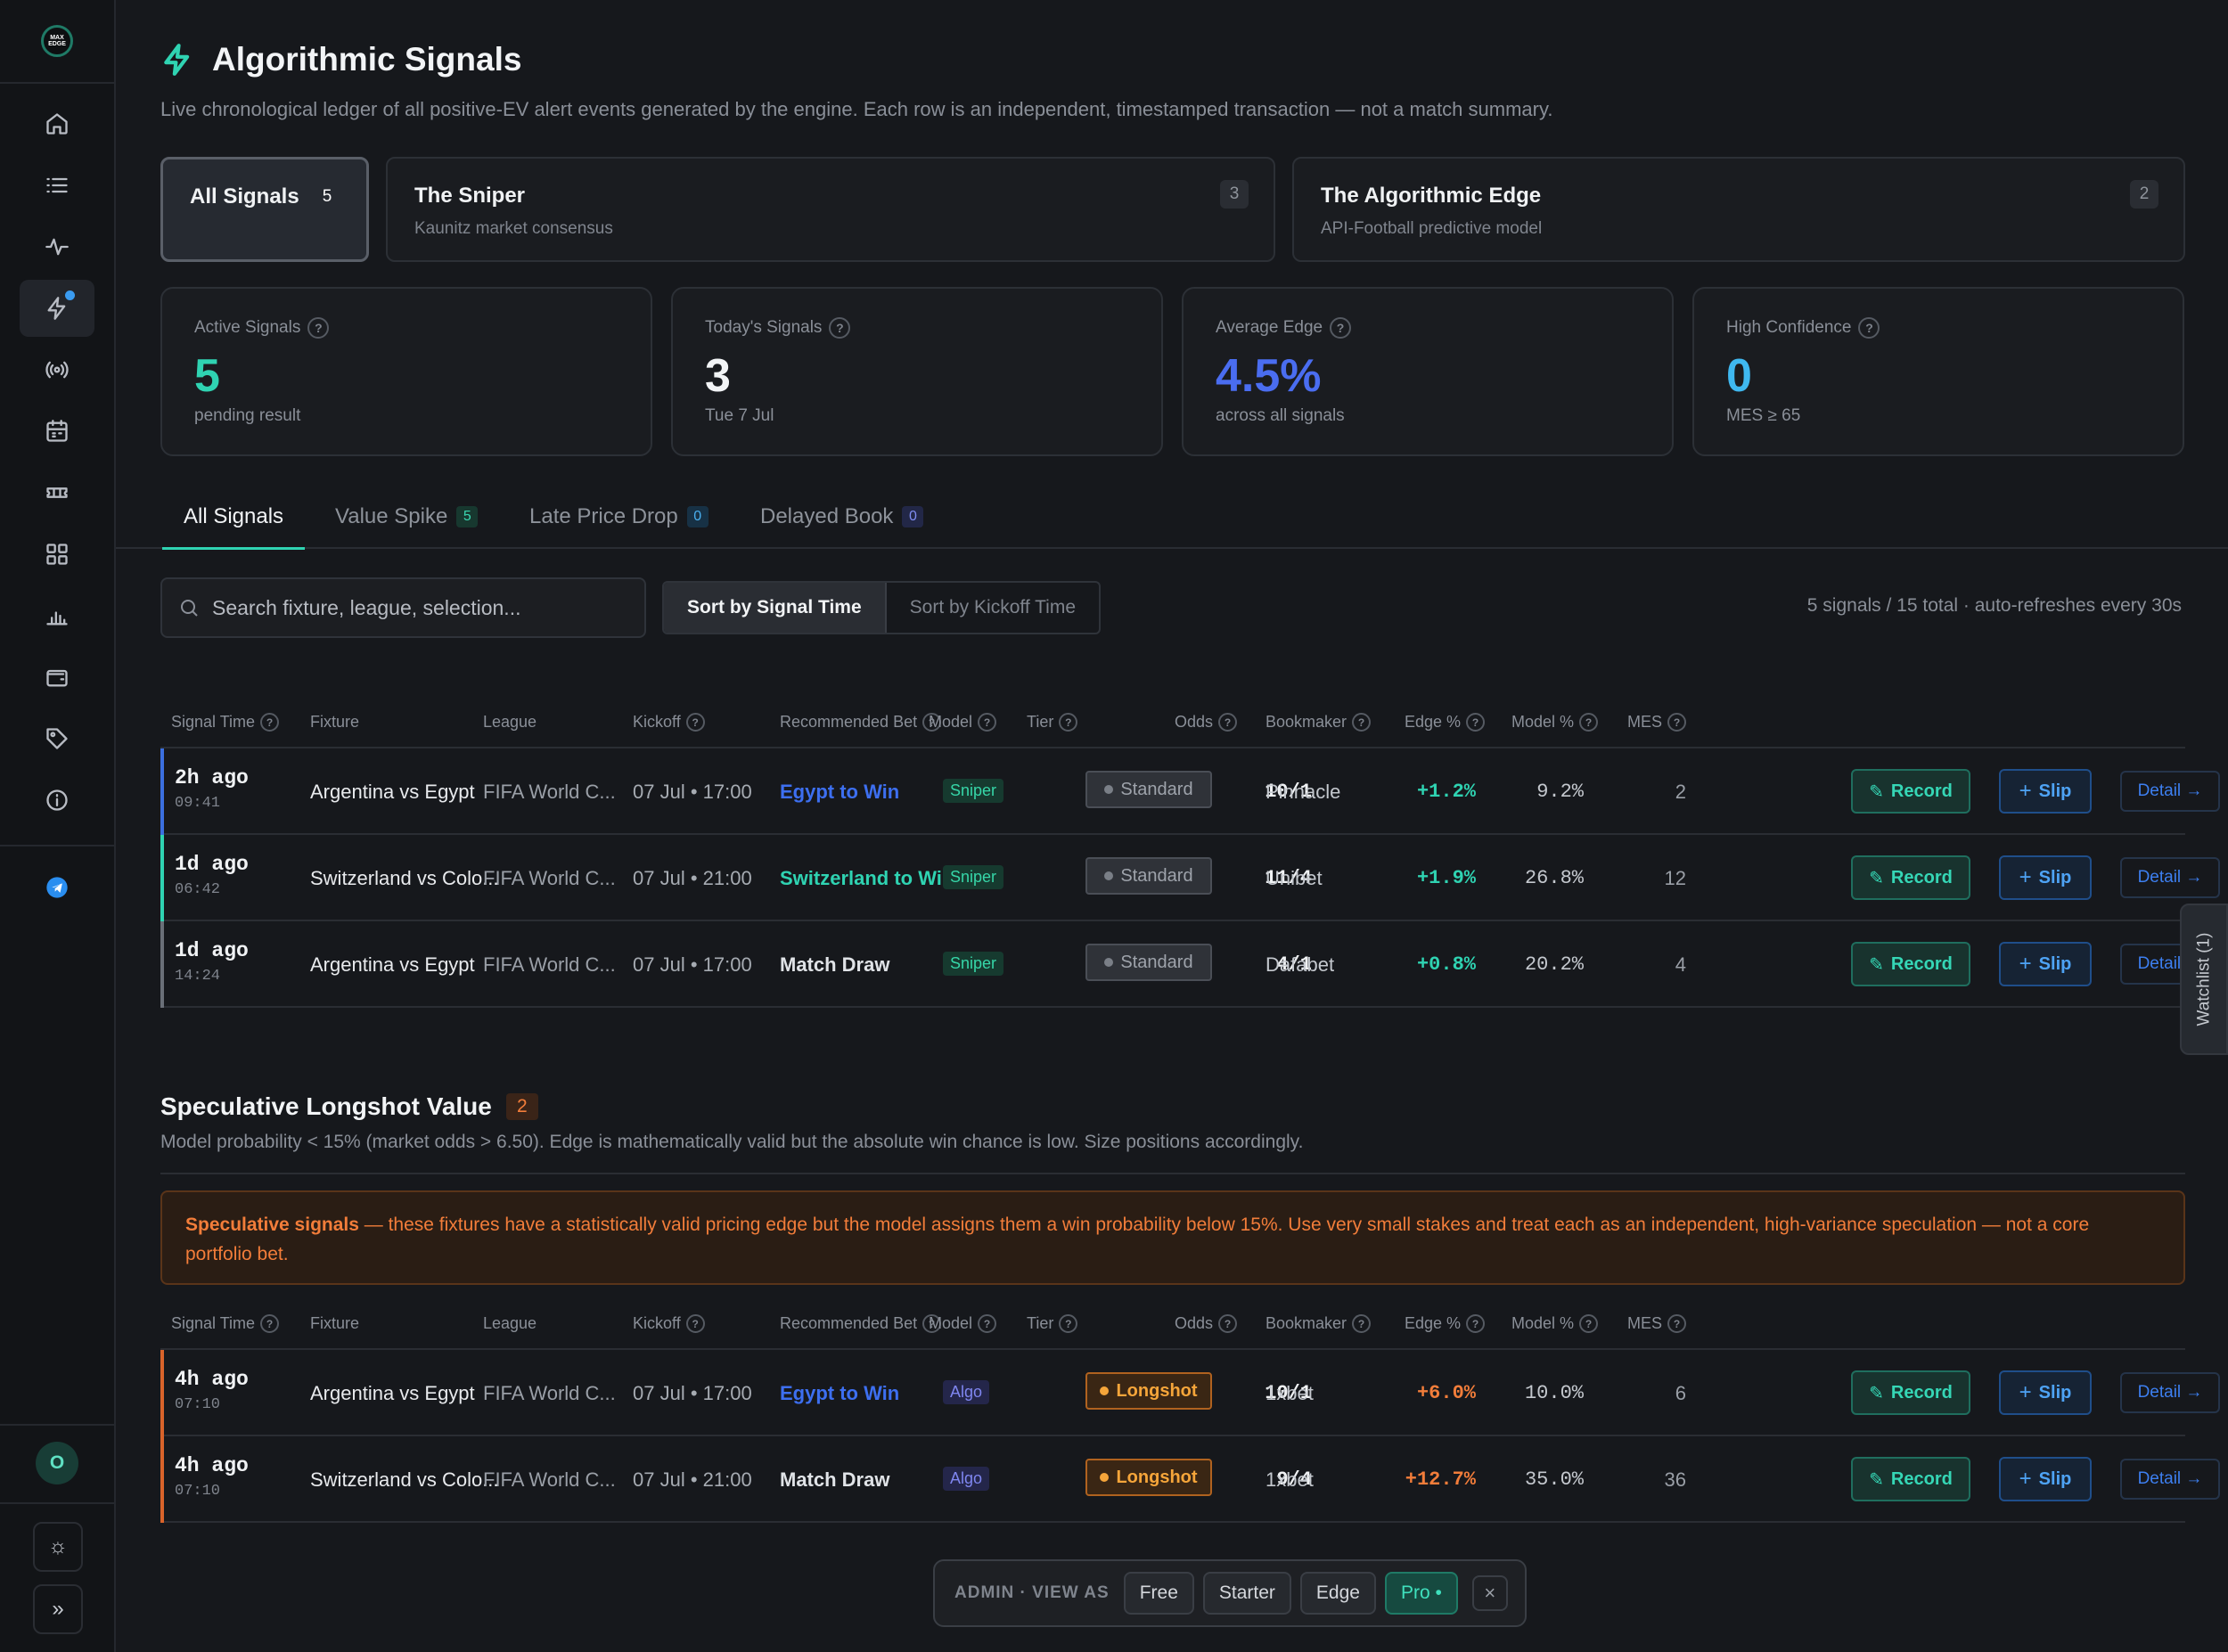  What do you see at coordinates (58, 1547) in the screenshot?
I see `theme-toggle-button: ☼` at bounding box center [58, 1547].